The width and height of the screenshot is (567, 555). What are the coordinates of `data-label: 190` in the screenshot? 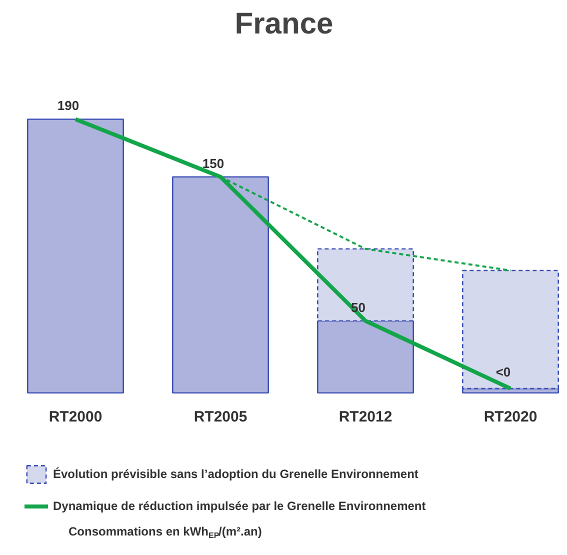 It's located at (68, 106).